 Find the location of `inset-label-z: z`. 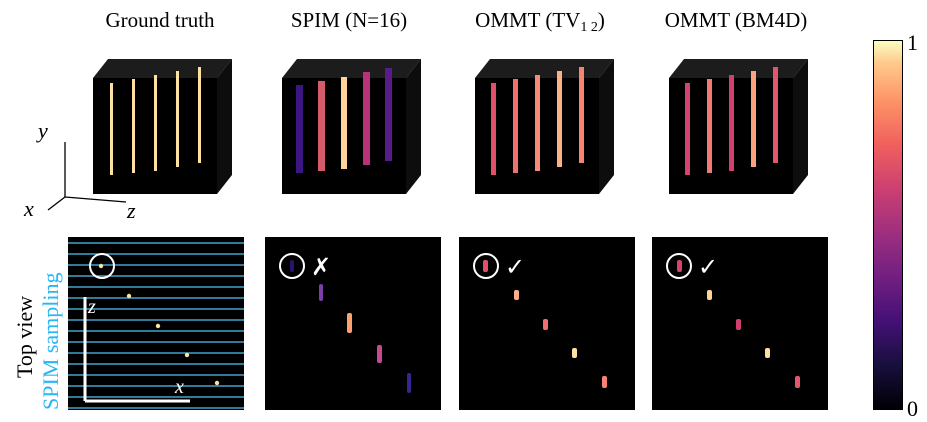

inset-label-z: z is located at coordinates (91, 307).